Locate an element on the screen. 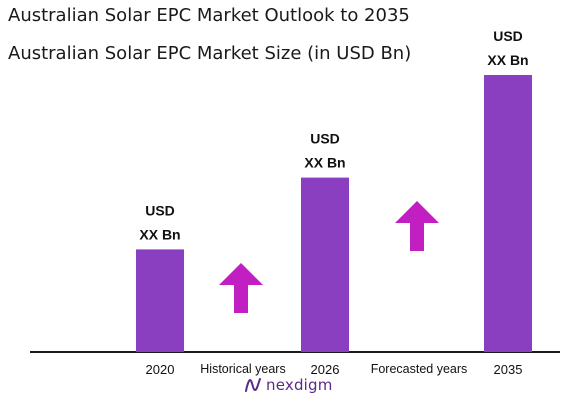 This screenshot has height=402, width=583. phase-label-2: Forecasted years is located at coordinates (419, 369).